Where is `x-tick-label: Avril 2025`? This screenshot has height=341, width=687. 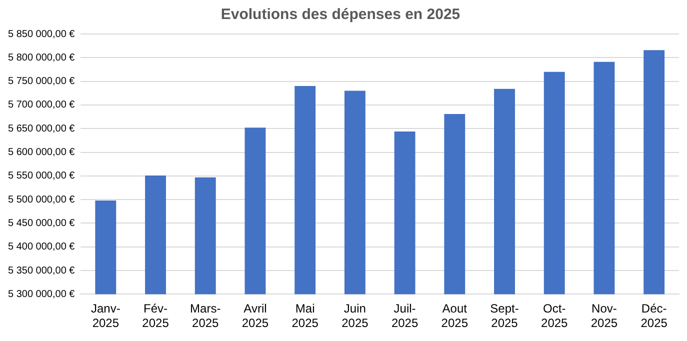
x-tick-label: Avril 2025 is located at coordinates (255, 316).